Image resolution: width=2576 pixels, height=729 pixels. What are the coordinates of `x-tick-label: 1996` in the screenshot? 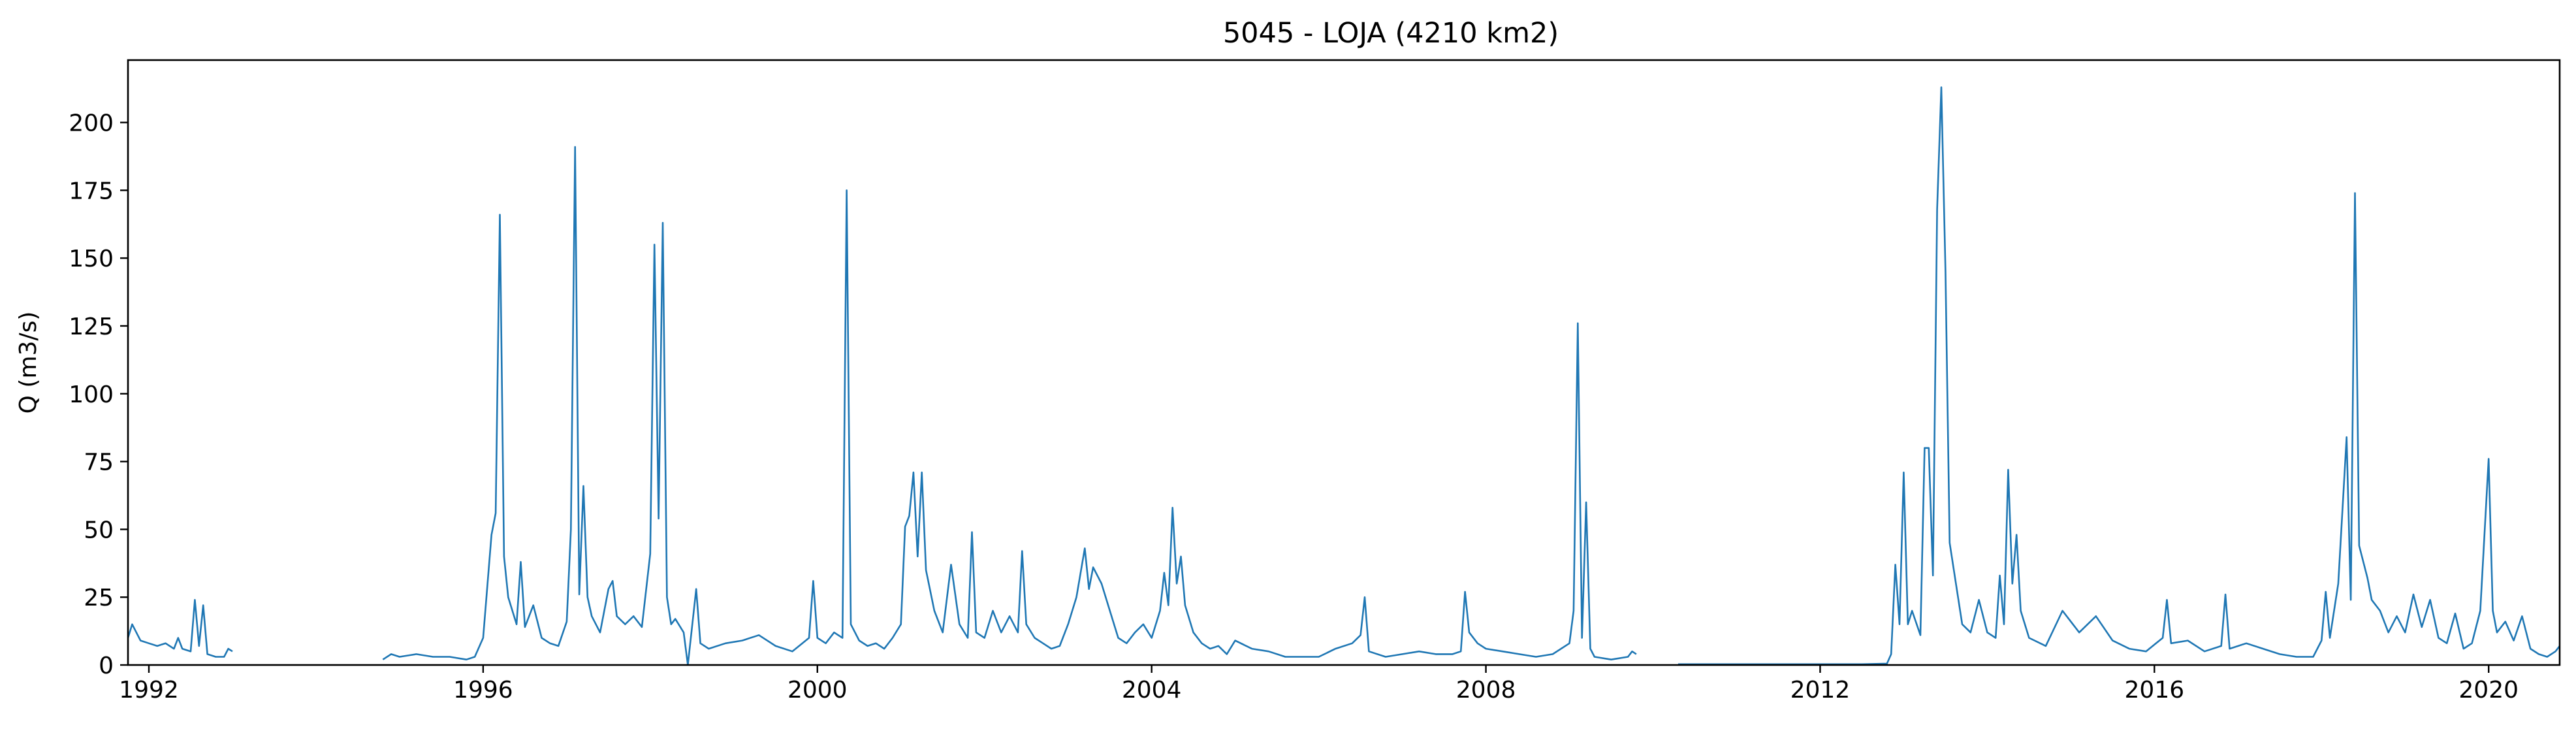 It's located at (483, 690).